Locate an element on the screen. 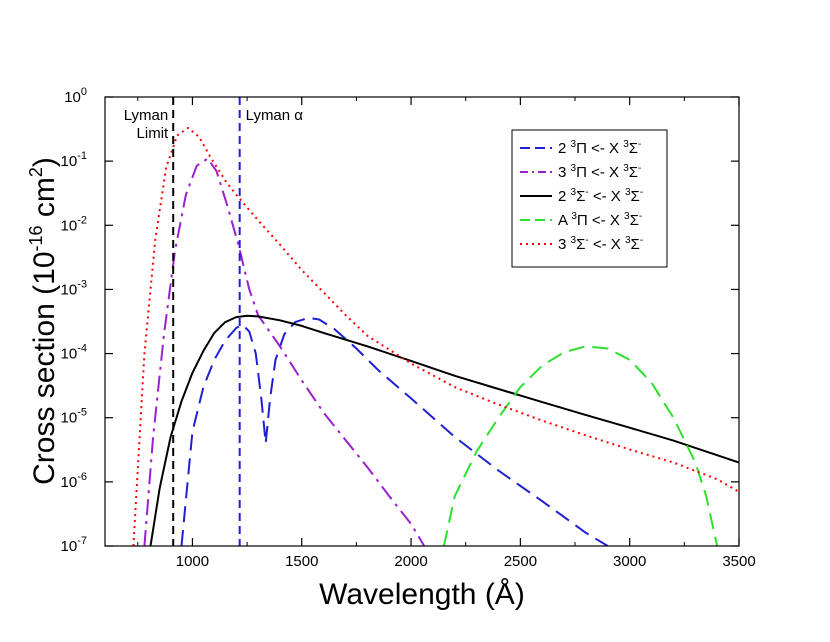 The height and width of the screenshot is (642, 830). y-tick-label-7: 10⁻¹ is located at coordinates (74, 160).